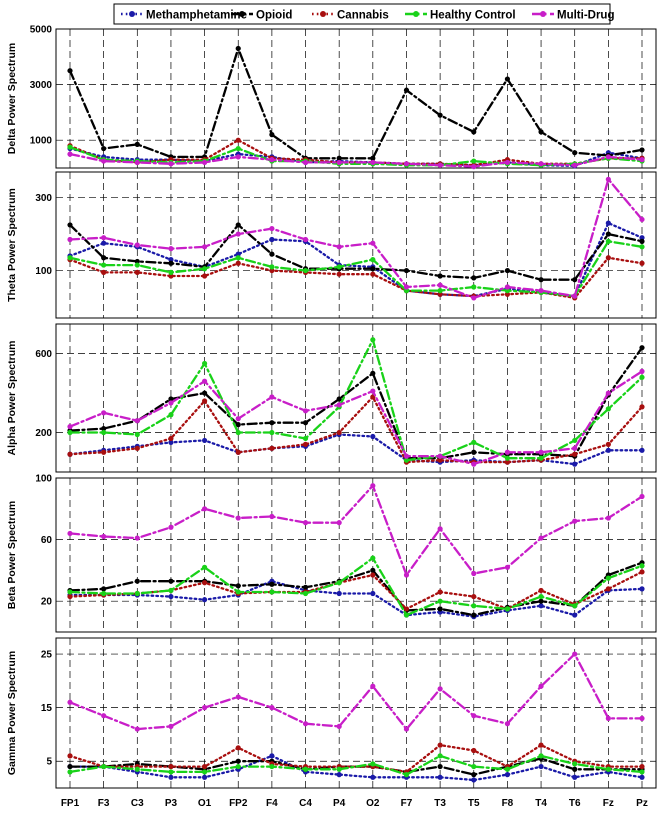 Image resolution: width=666 pixels, height=817 pixels. Describe the element at coordinates (440, 777) in the screenshot. I see `data-point-methamphetamine-t3` at that location.